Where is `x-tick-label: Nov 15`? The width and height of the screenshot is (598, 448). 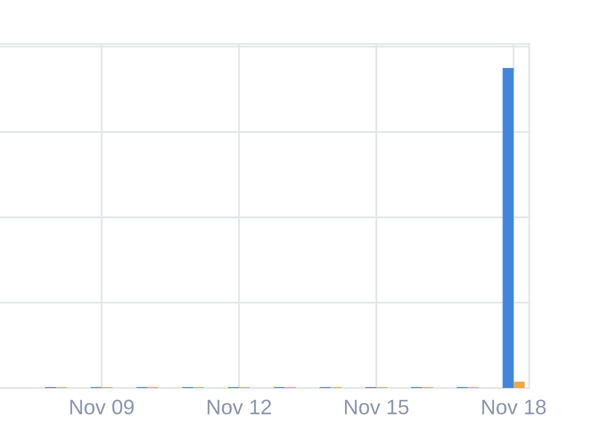 x-tick-label: Nov 15 is located at coordinates (376, 407).